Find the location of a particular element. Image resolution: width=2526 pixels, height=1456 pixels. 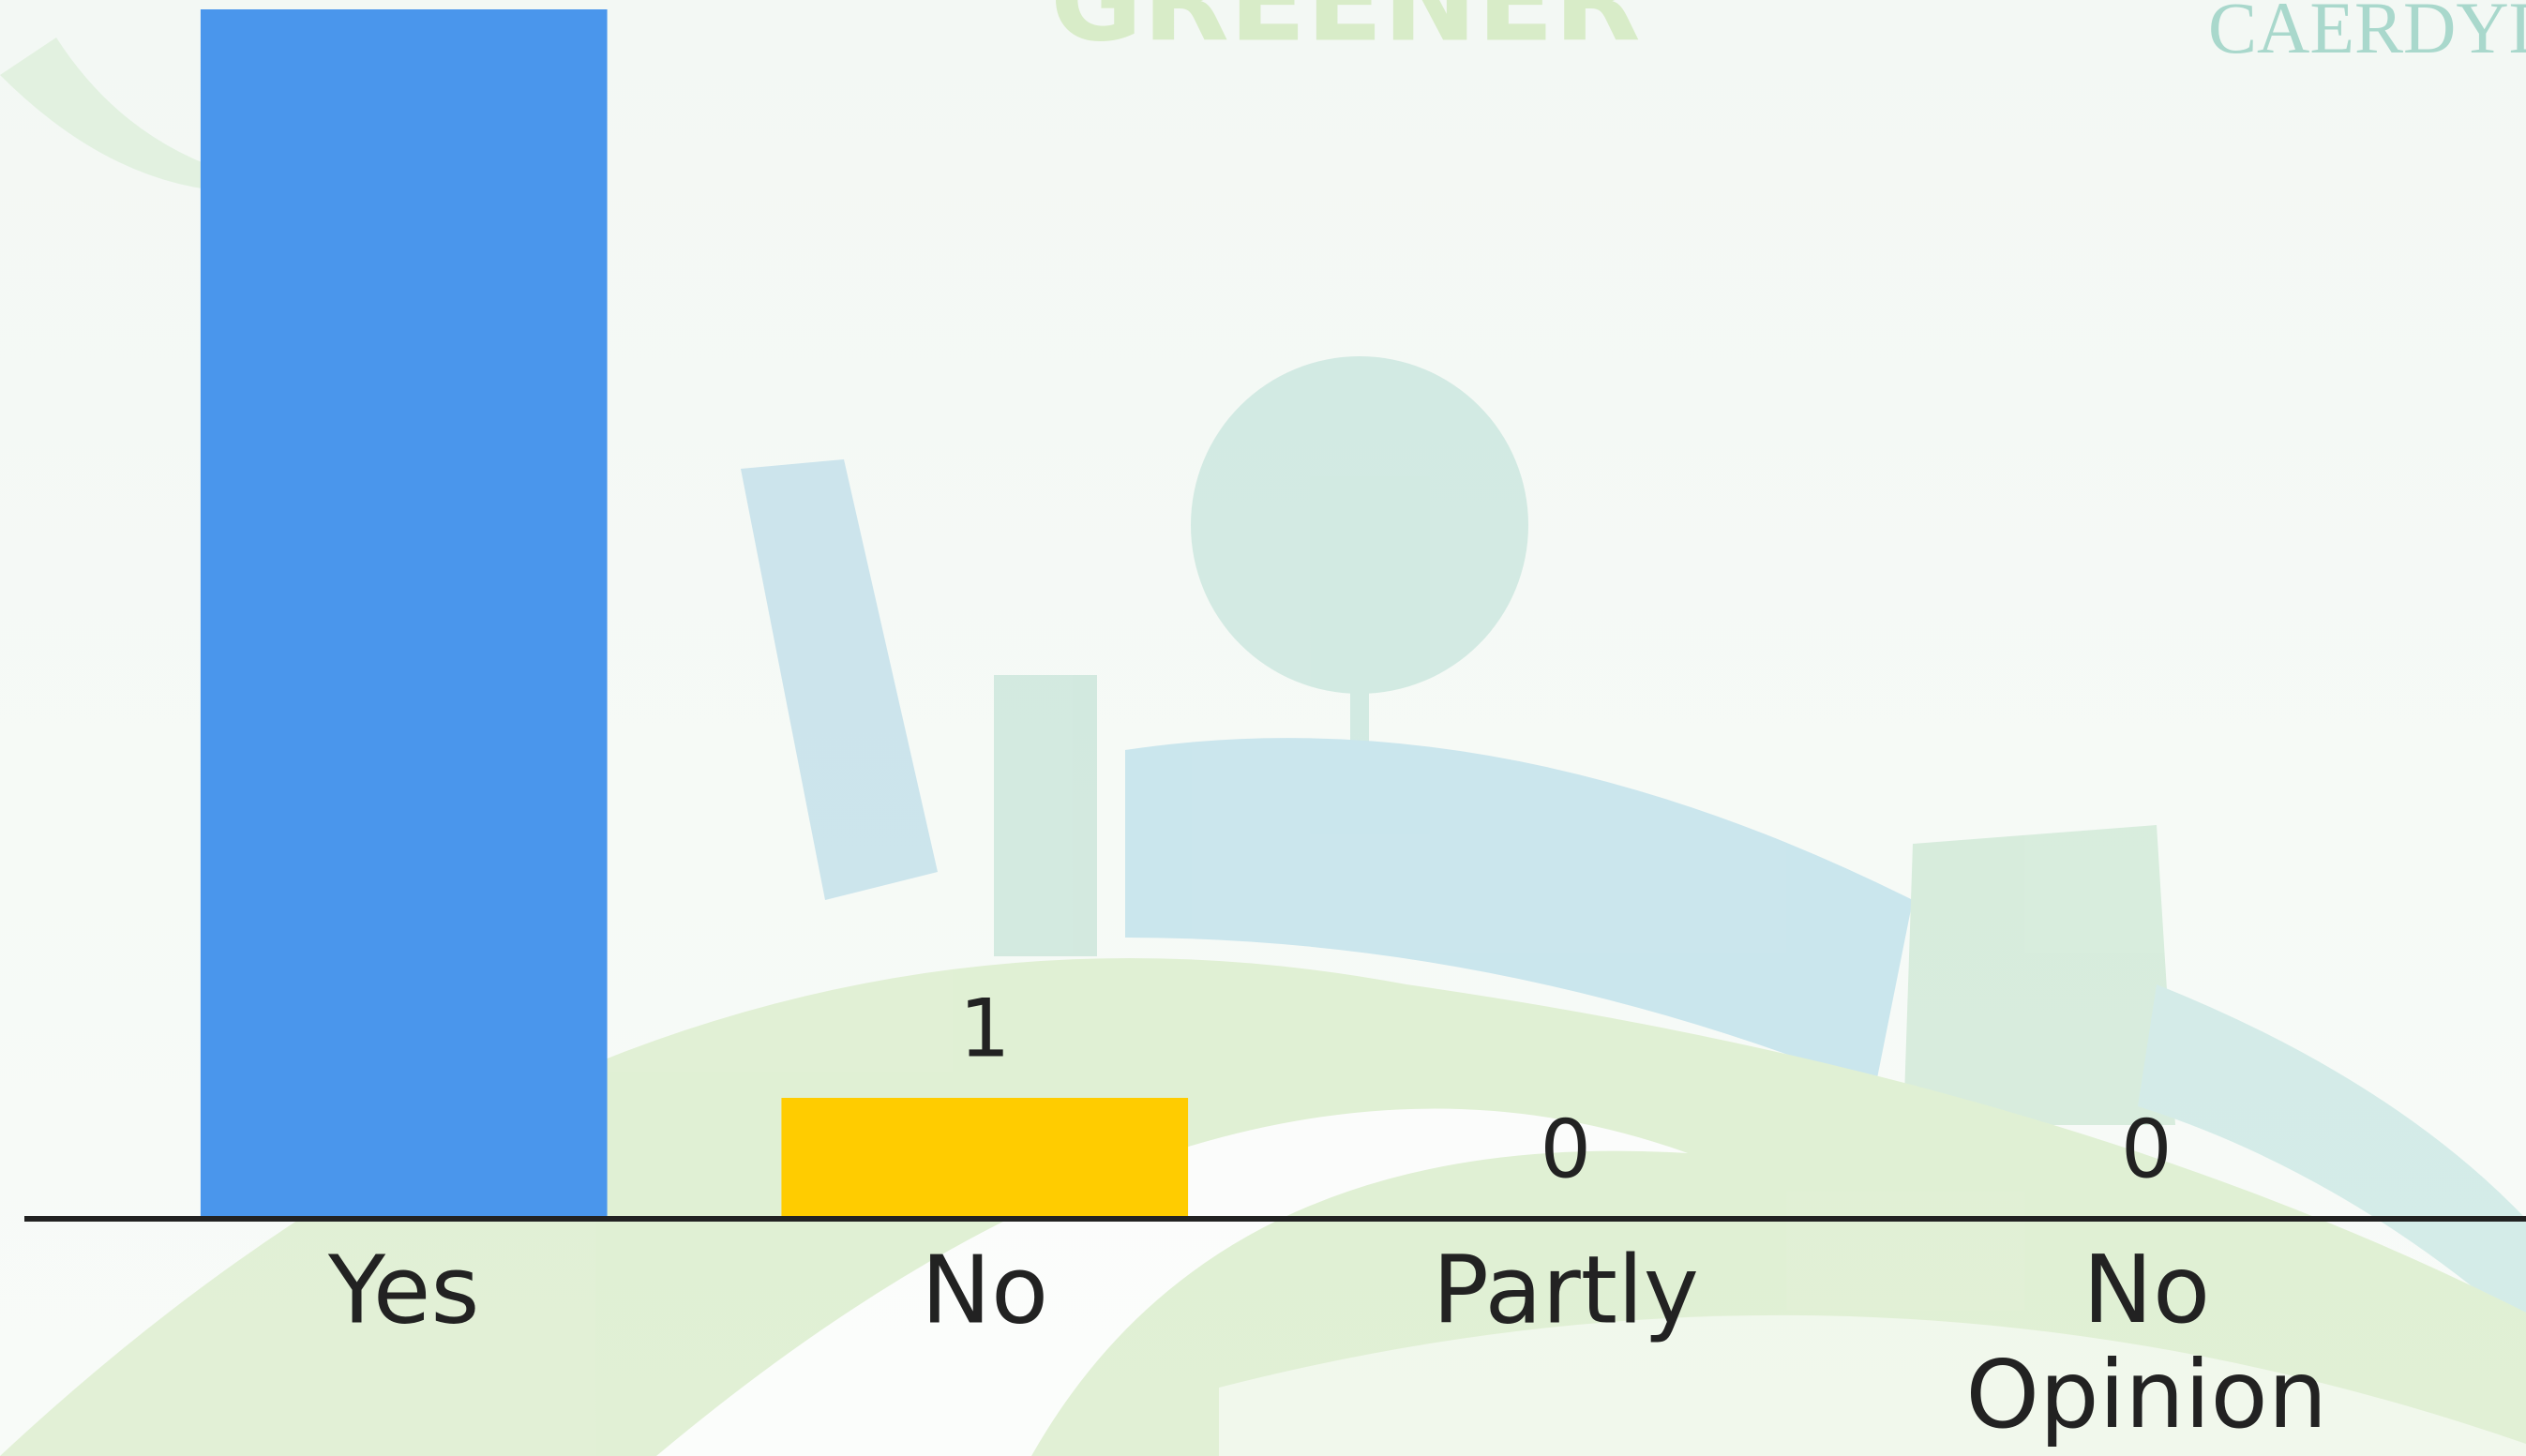

x-tick-label: Partly is located at coordinates (1566, 1289).